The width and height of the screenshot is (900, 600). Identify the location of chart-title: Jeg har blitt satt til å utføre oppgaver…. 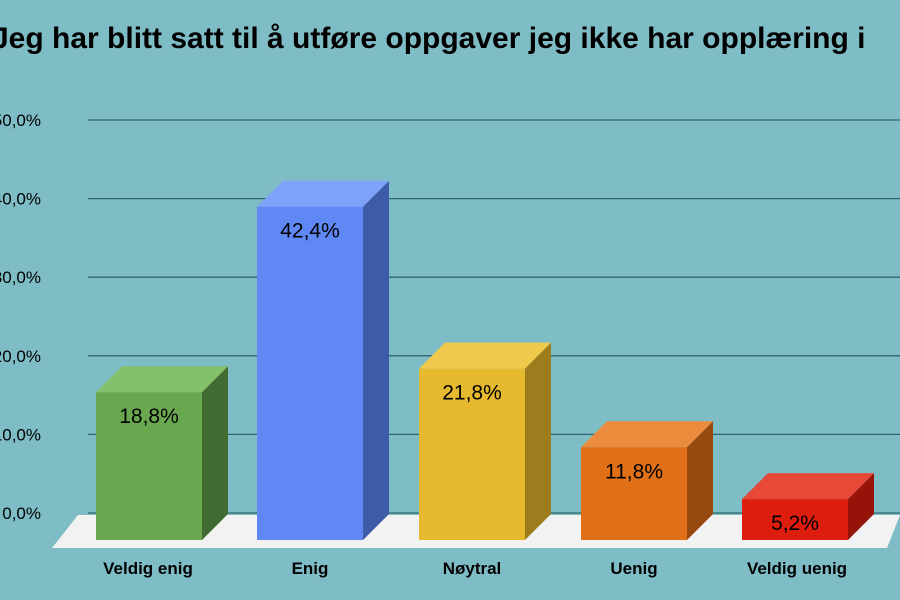
(433, 38).